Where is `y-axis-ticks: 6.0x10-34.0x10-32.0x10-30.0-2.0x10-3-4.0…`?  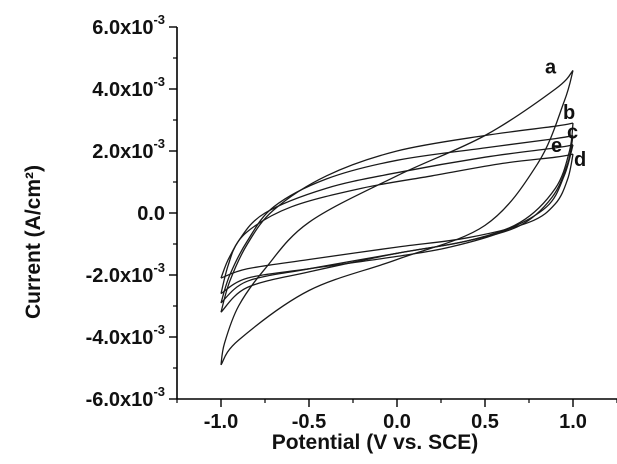
y-axis-ticks: 6.0x10-34.0x10-32.0x10-30.0-2.0x10-3-4.0… is located at coordinates (131, 211).